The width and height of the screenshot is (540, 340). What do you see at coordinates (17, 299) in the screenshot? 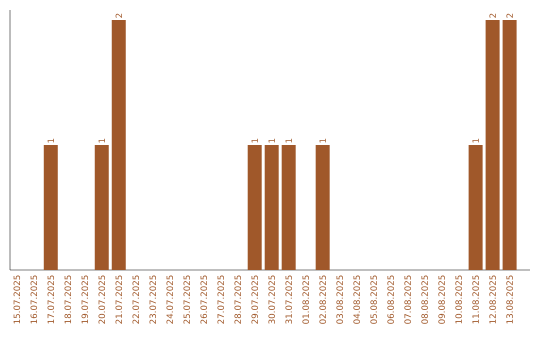
I see `x-tick-label: 15.07.2025` at bounding box center [17, 299].